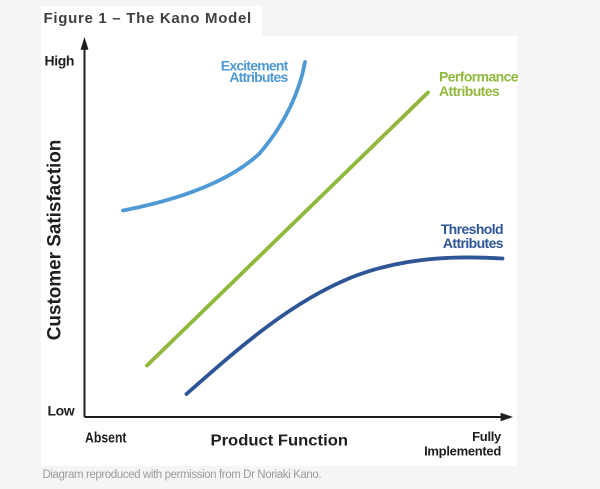 Image resolution: width=600 pixels, height=489 pixels. What do you see at coordinates (472, 229) in the screenshot?
I see `svg-text: Threshold` at bounding box center [472, 229].